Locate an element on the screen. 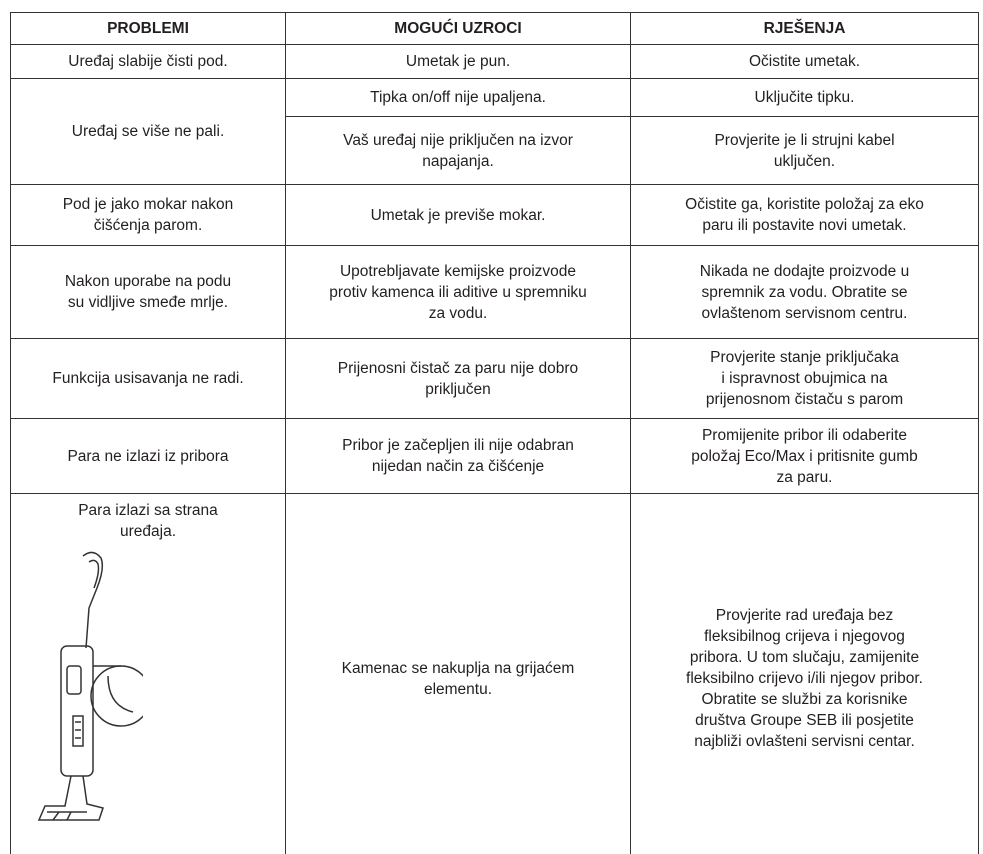  cell-text: Provjerite je li strujni kabel uključen. is located at coordinates (804, 150).